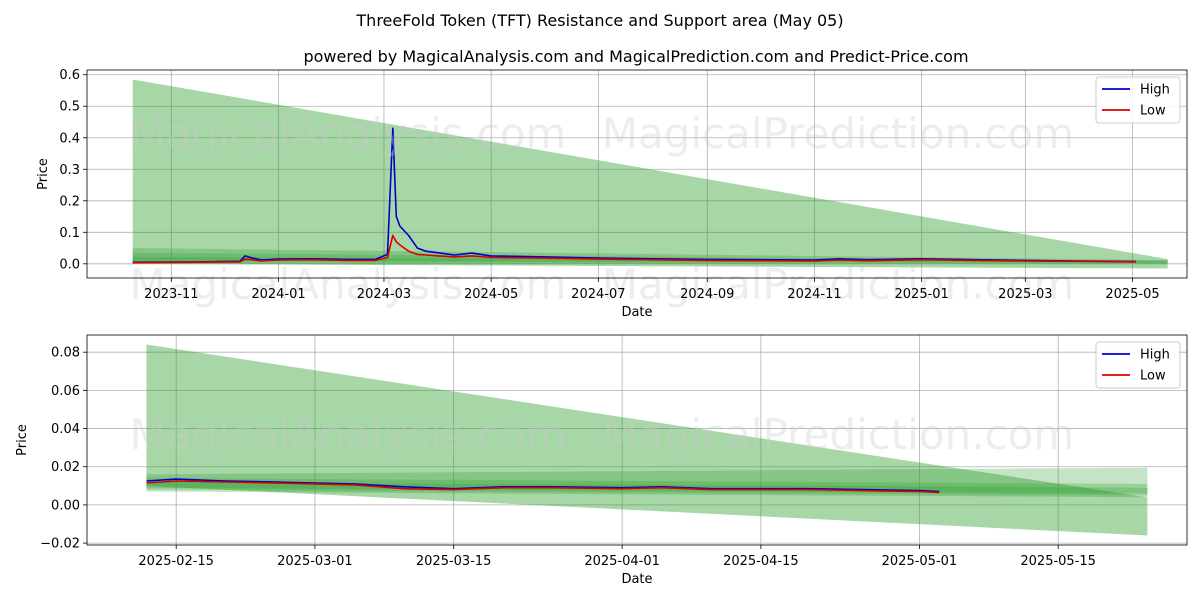 Image resolution: width=1200 pixels, height=600 pixels. I want to click on x-tick-label: 2025-05-01, so click(920, 561).